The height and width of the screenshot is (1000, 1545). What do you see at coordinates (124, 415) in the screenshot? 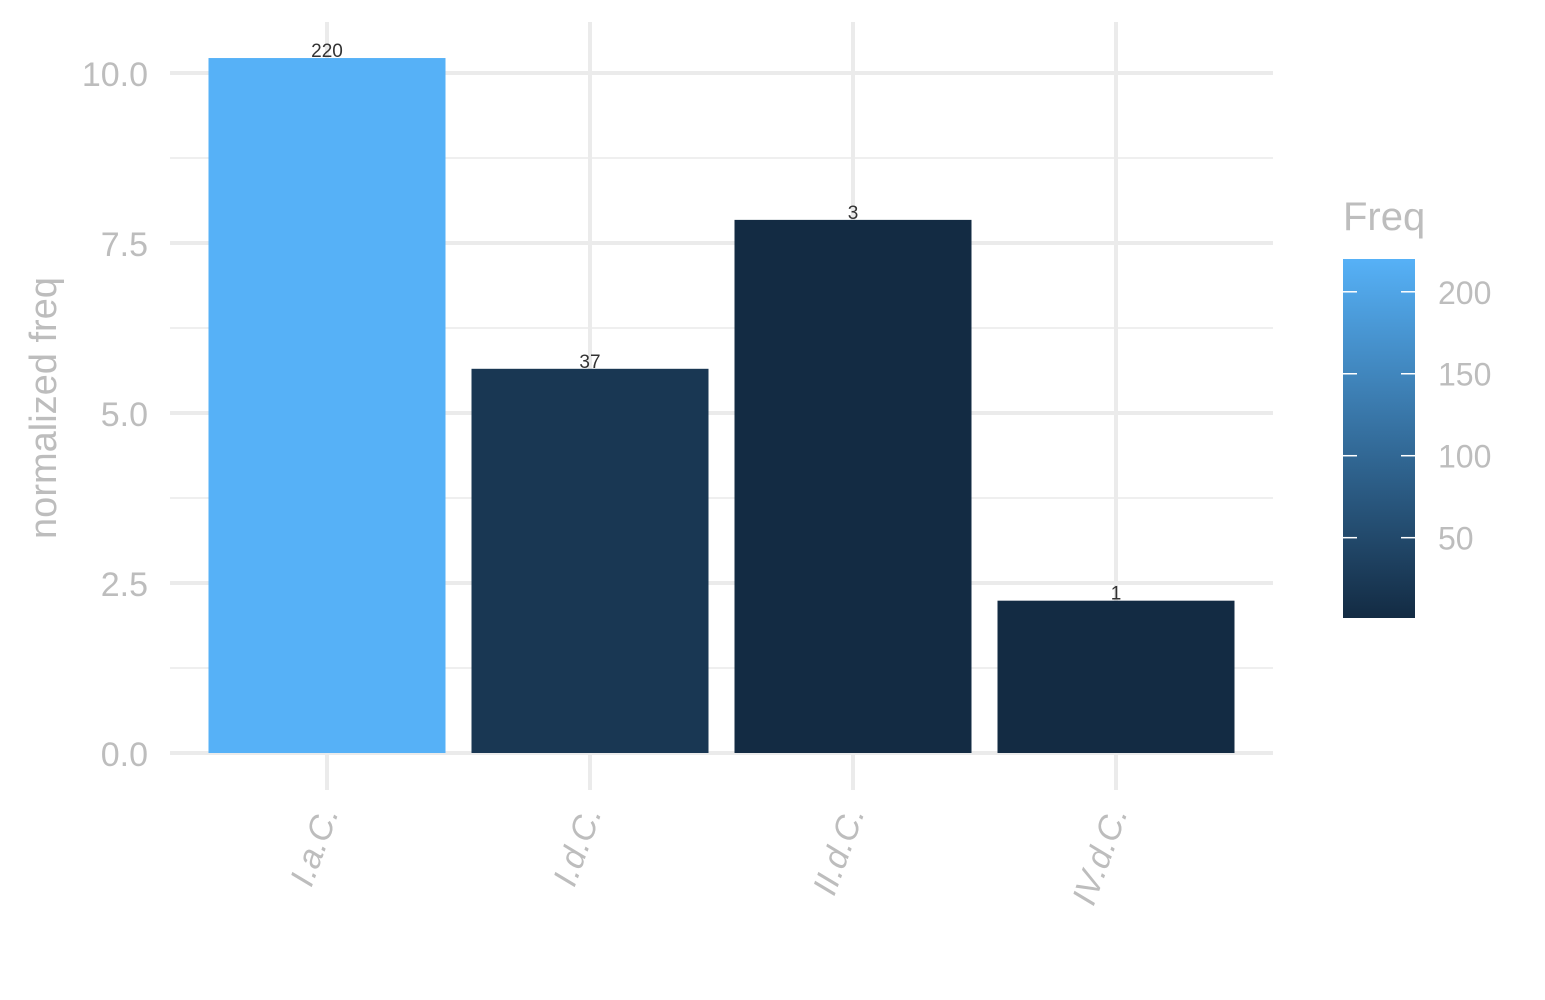
I see `y-tick-label: 5.0` at bounding box center [124, 415].